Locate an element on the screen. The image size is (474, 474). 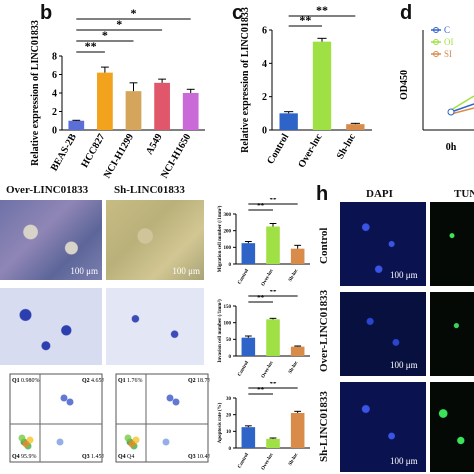
legend-label: OI is located at coordinates (449, 42).